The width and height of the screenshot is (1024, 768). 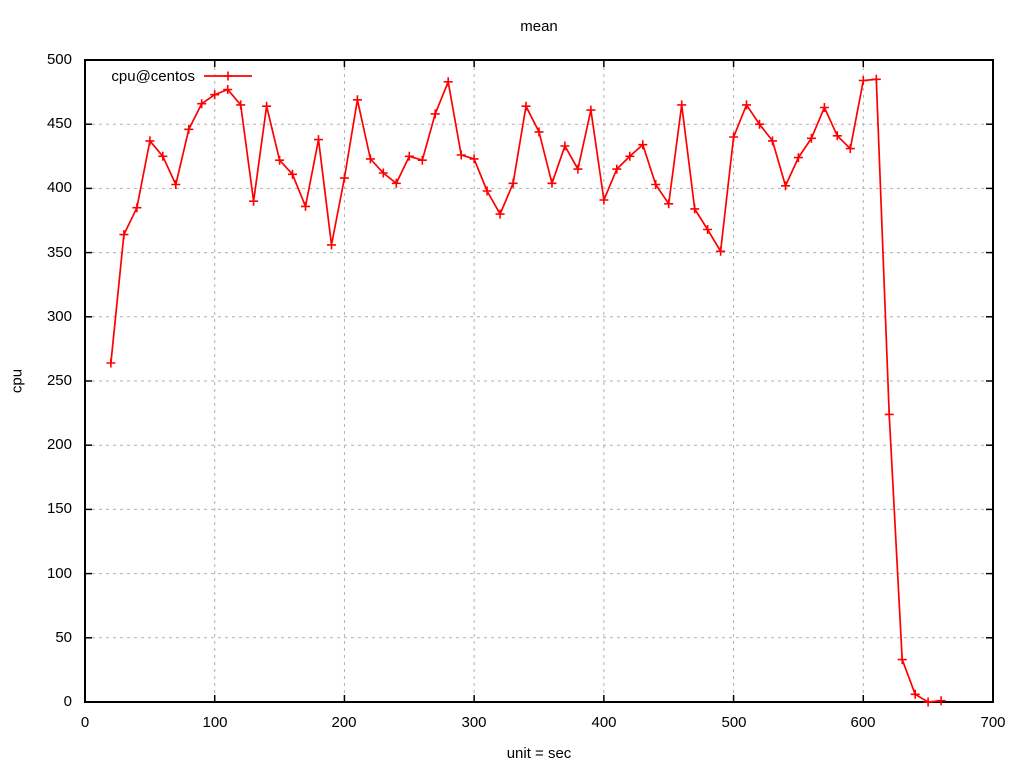 What do you see at coordinates (539, 26) in the screenshot?
I see `chart-title: mean` at bounding box center [539, 26].